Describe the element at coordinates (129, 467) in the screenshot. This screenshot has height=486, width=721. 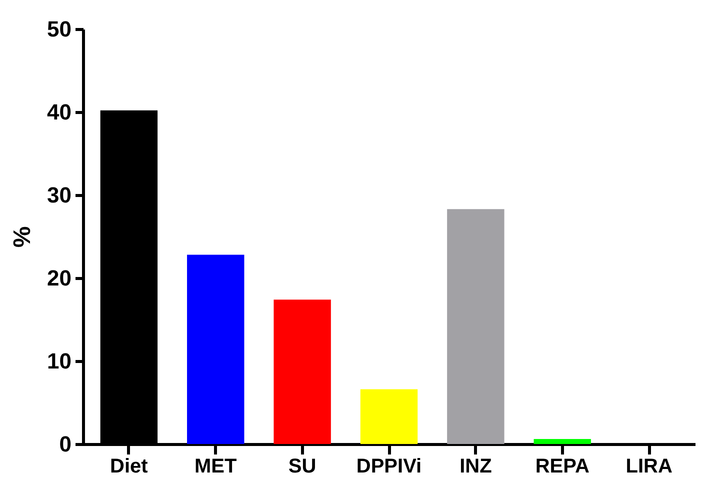
I see `x-tick-label: Diet` at that location.